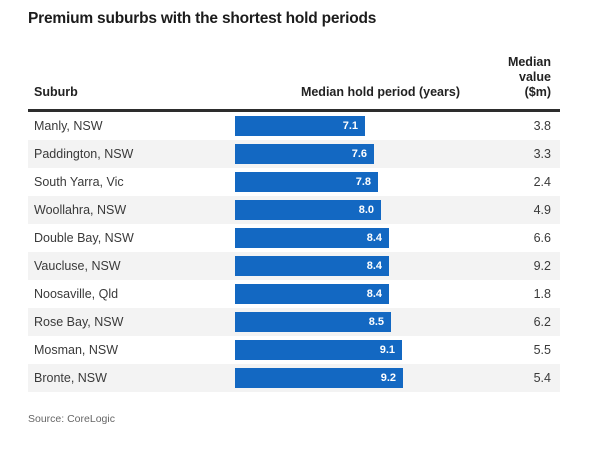 The height and width of the screenshot is (449, 602). I want to click on table-row: South Yarra, Vic 7.8 2.4, so click(294, 182).